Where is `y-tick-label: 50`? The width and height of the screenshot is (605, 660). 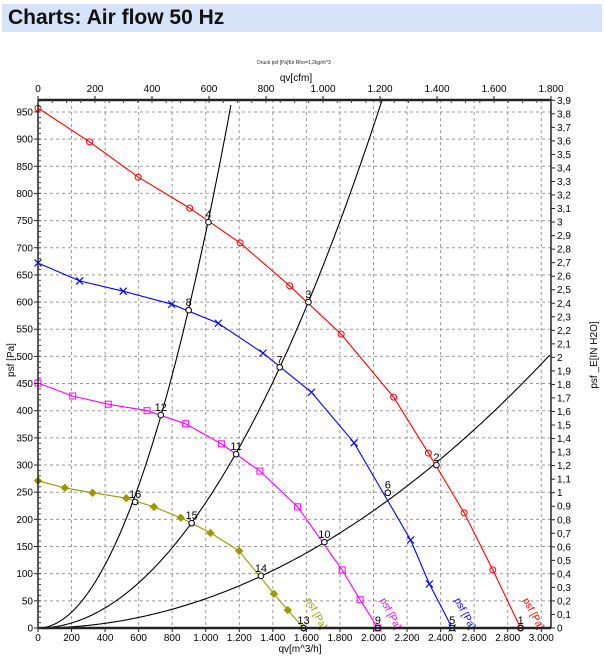
y-tick-label: 50 is located at coordinates (28, 601).